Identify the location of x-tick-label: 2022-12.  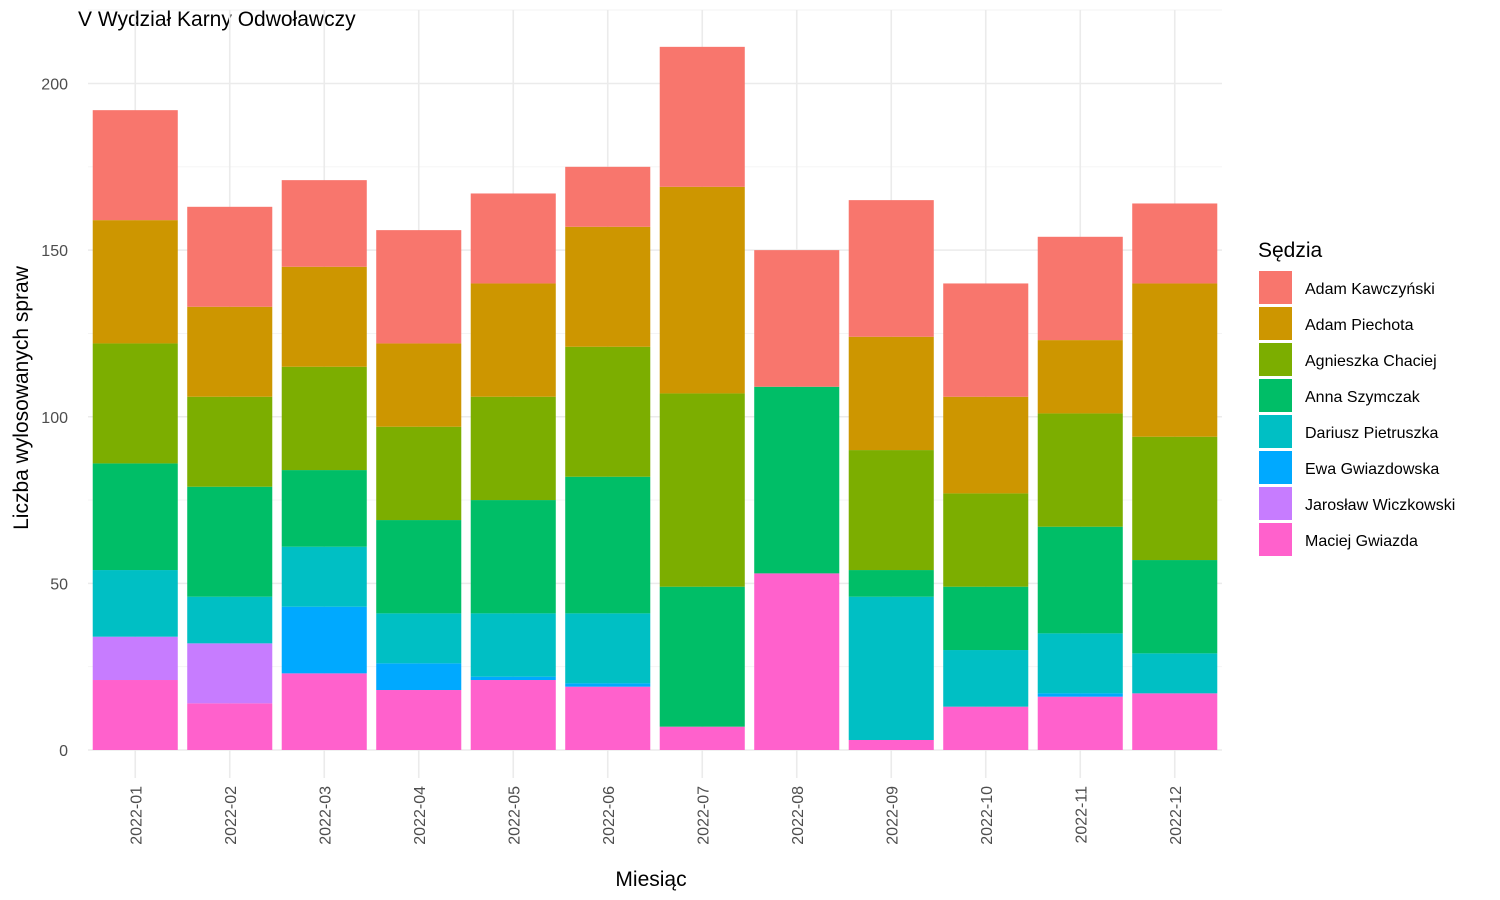
(1176, 815).